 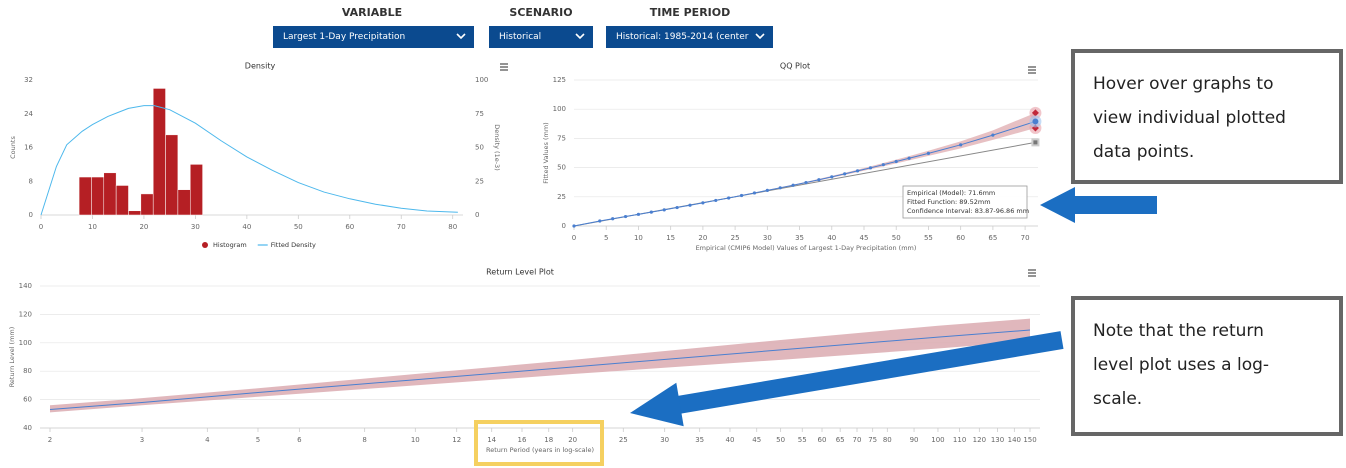 What do you see at coordinates (840, 440) in the screenshot?
I see `x-tick-label: 65` at bounding box center [840, 440].